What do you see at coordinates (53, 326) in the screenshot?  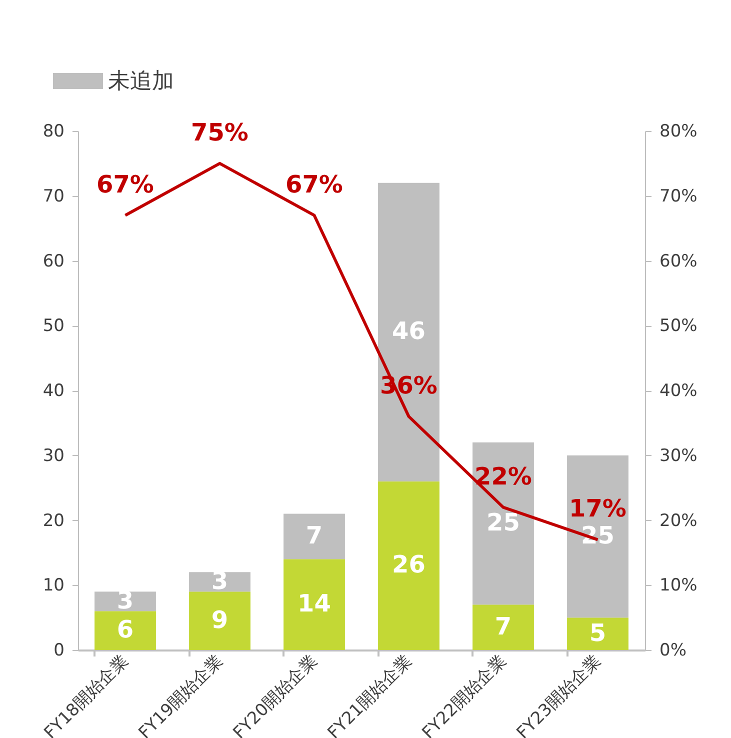 I see `y-tick-label: 50` at bounding box center [53, 326].